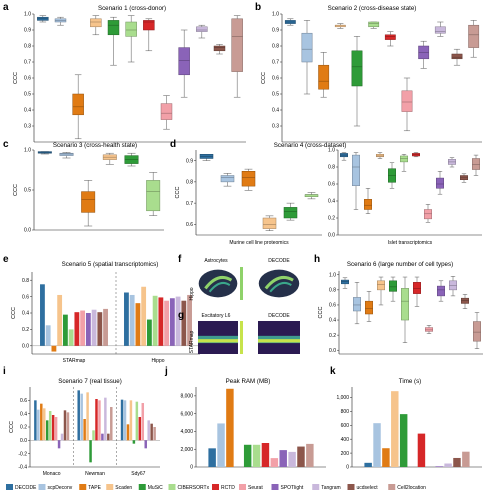 The height and width of the screenshot is (500, 489). I want to click on y-tick-label: 0.7, so click(275, 63).